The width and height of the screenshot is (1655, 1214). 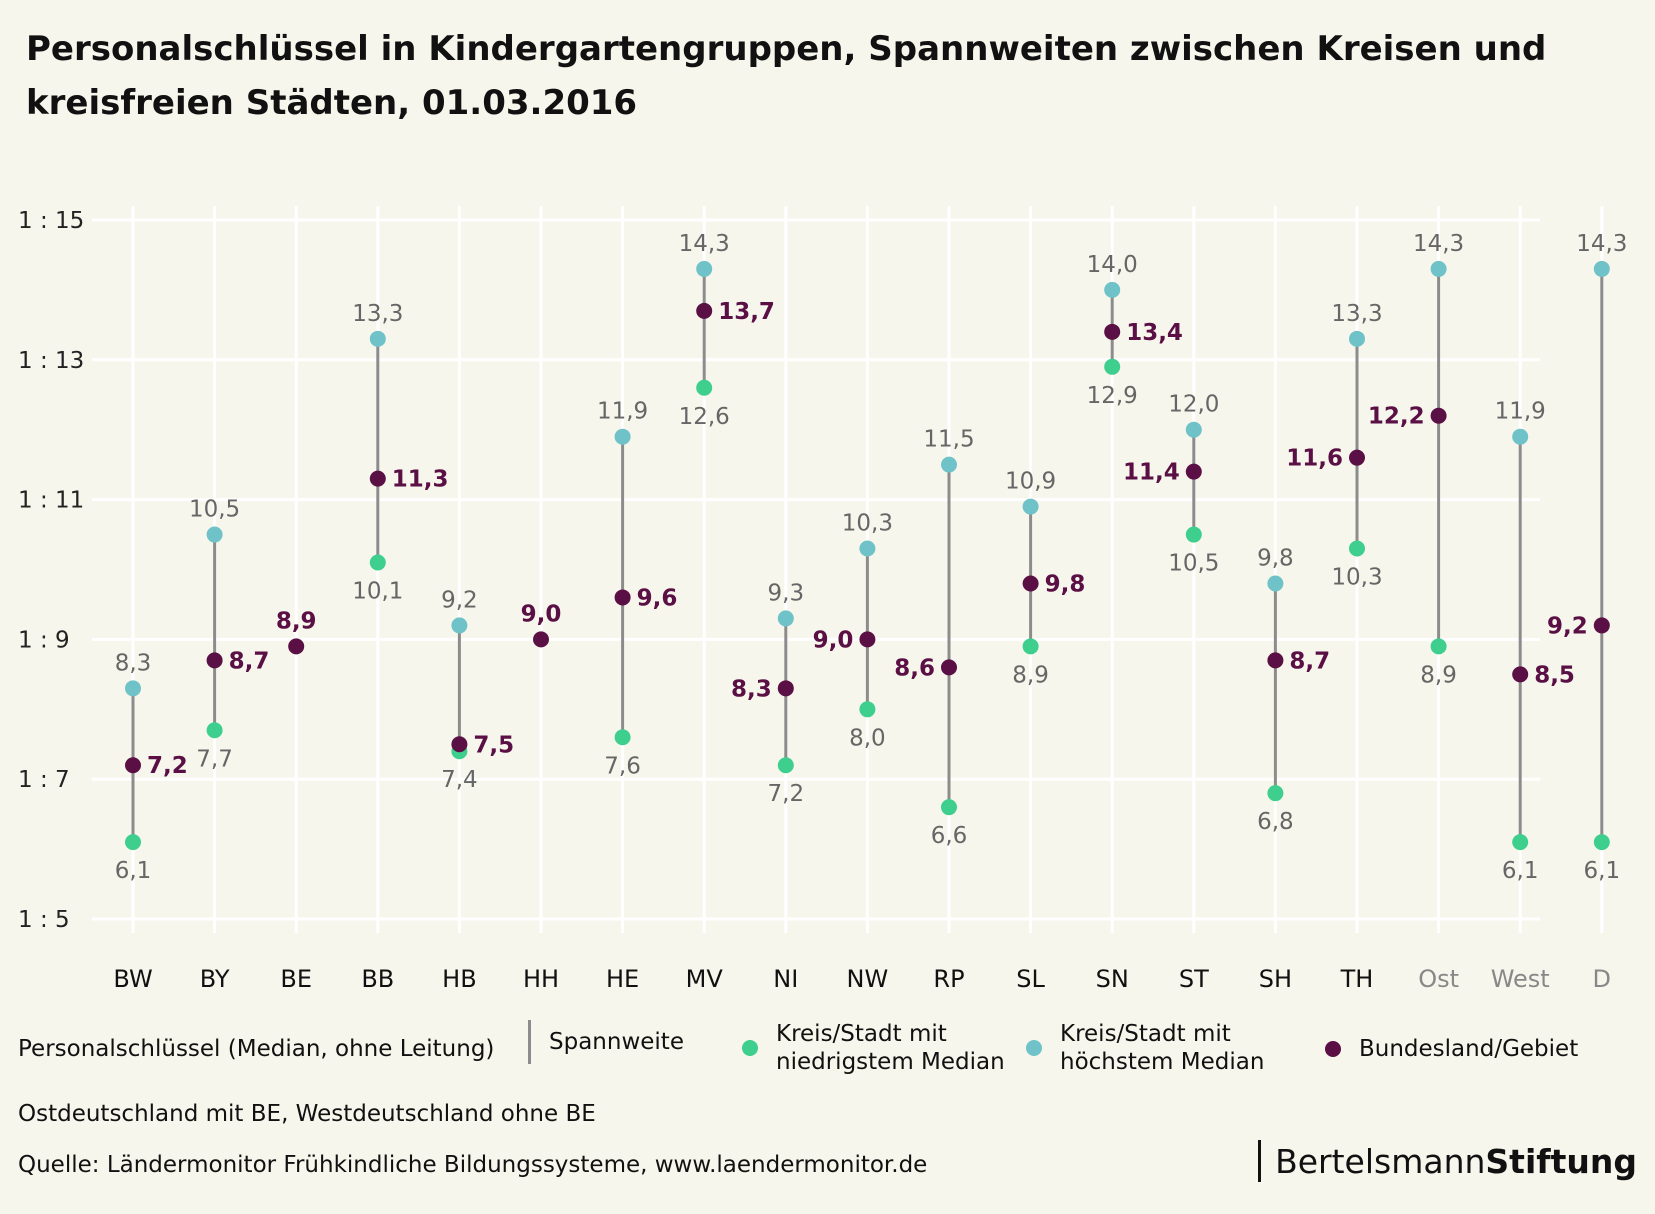 I want to click on teal-dot-icon, so click(x=1034, y=1048).